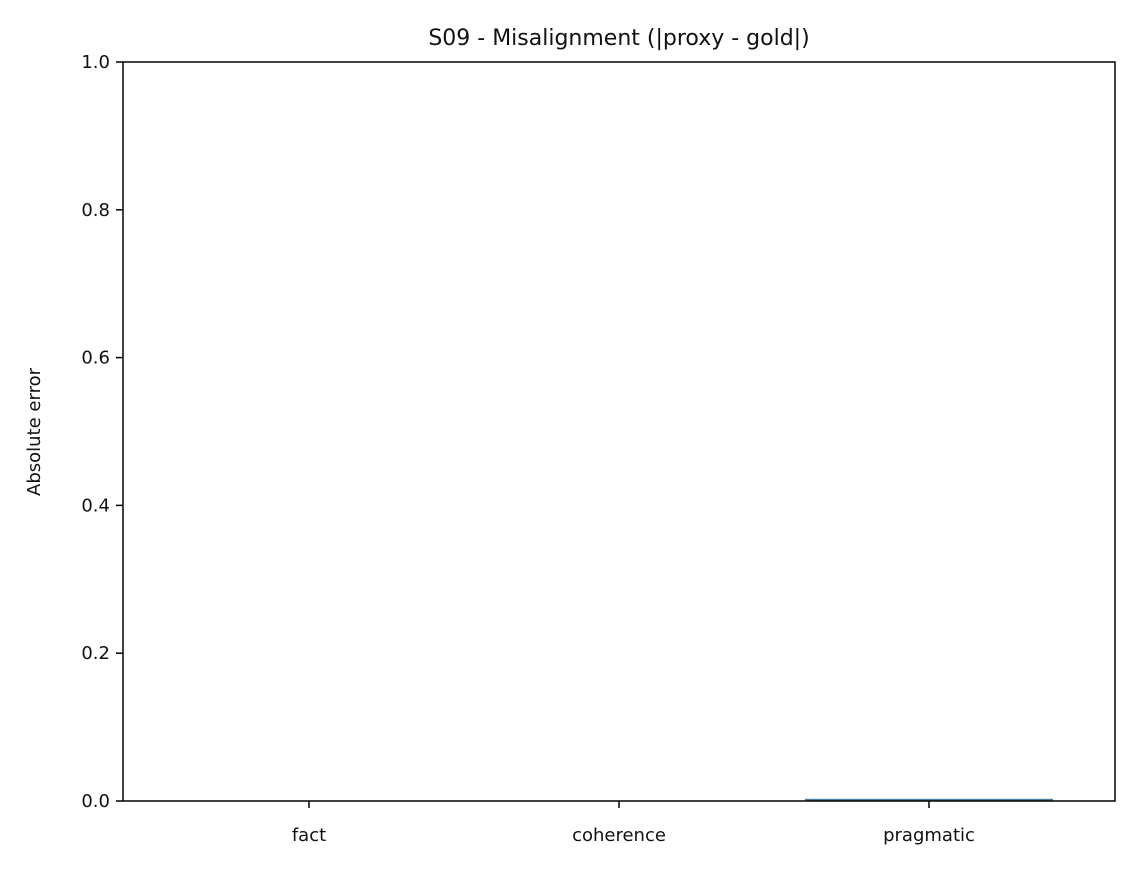 The height and width of the screenshot is (869, 1134). I want to click on x-axis-ticks: fact coherence pragmatic, so click(633, 823).